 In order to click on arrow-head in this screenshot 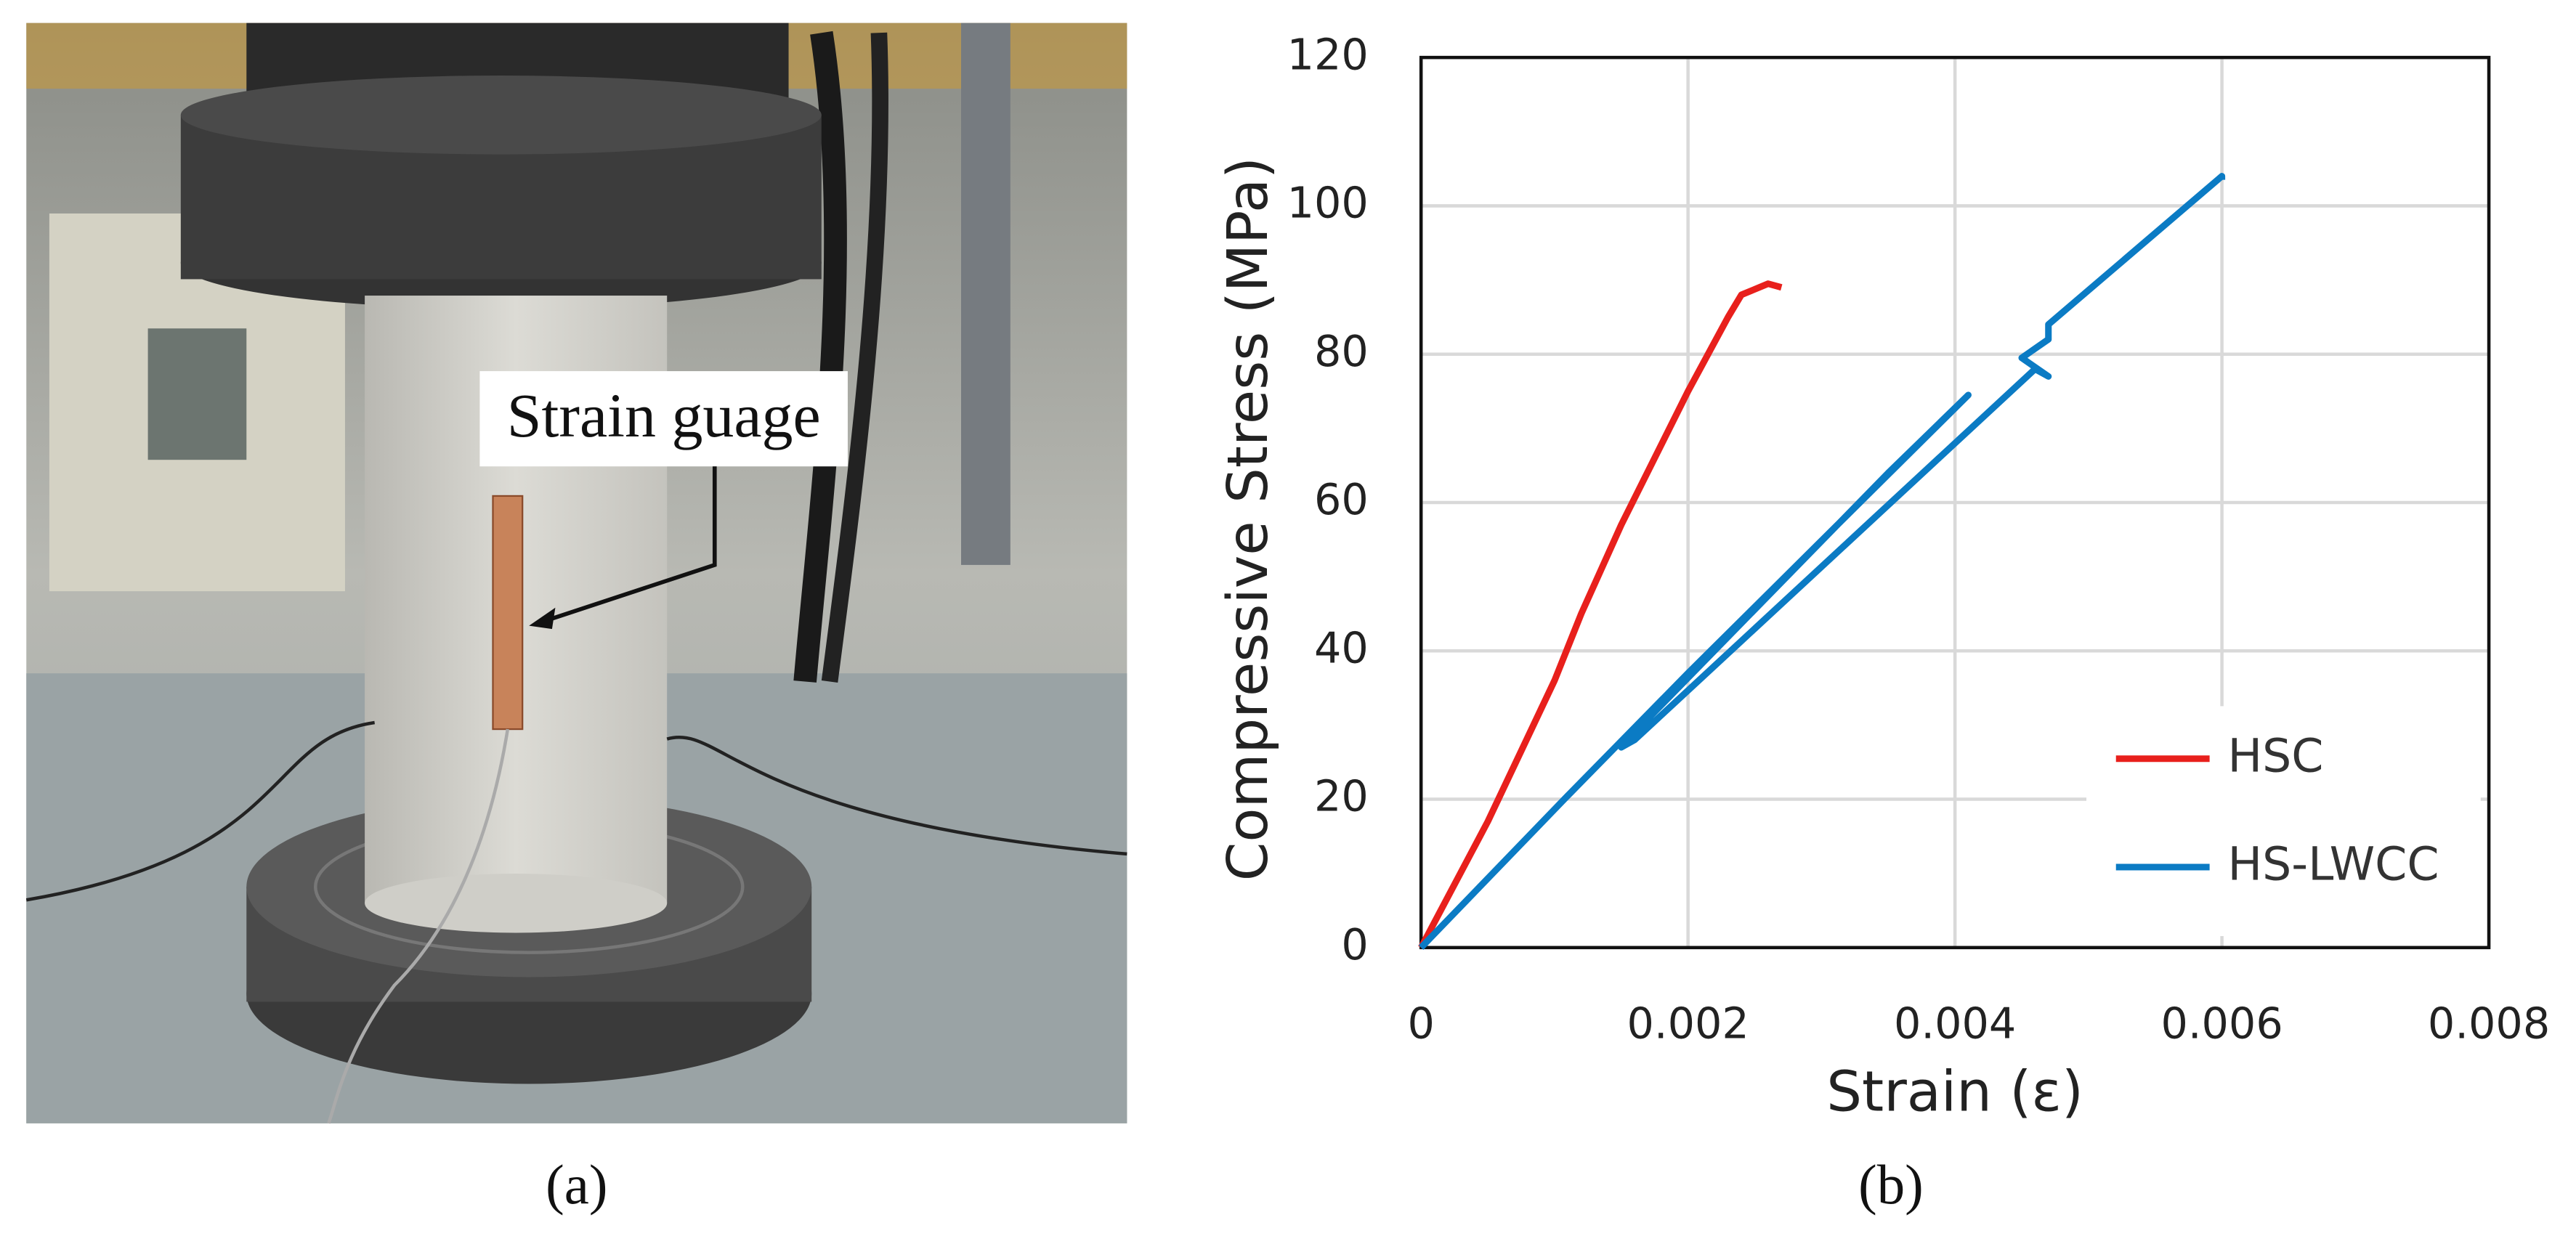, I will do `click(542, 618)`.